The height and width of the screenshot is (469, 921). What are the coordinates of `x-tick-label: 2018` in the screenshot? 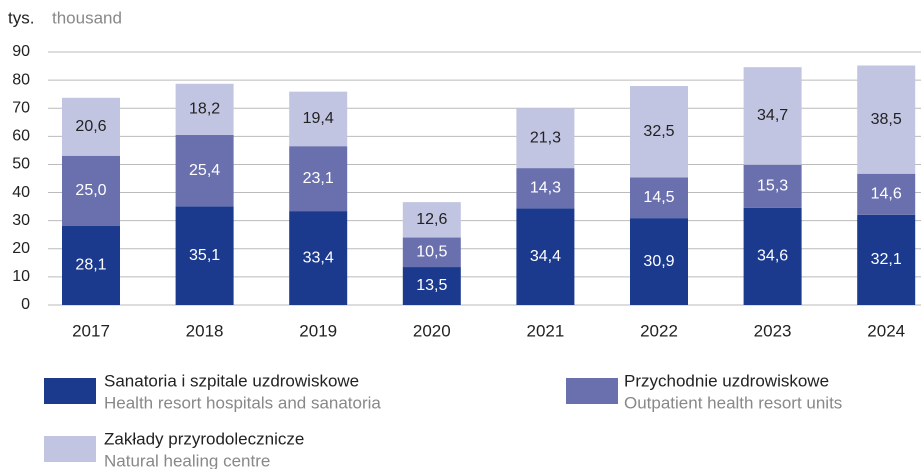 It's located at (205, 330).